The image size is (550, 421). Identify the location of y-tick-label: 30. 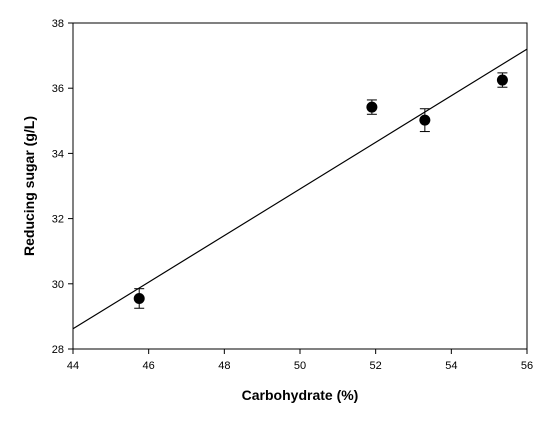
(58, 285).